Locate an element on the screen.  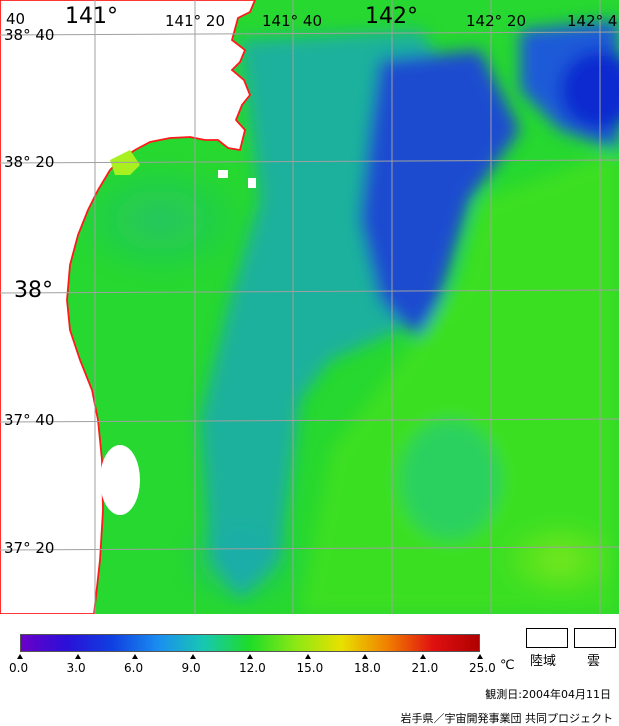
colorbar-tick-label: 6.0 is located at coordinates (134, 668).